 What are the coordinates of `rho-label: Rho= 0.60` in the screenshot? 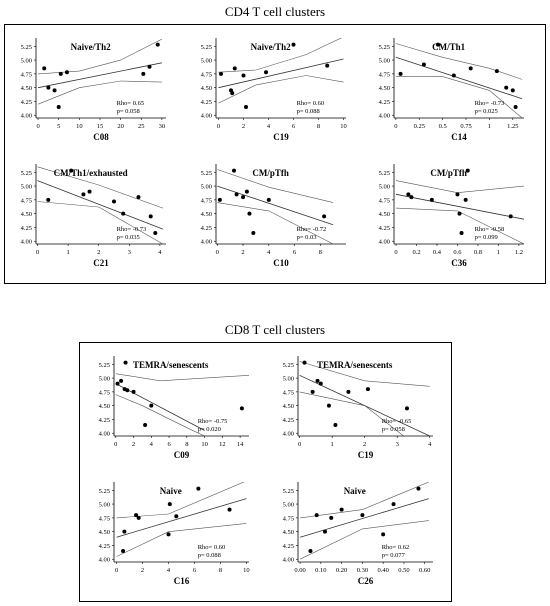 It's located at (212, 547).